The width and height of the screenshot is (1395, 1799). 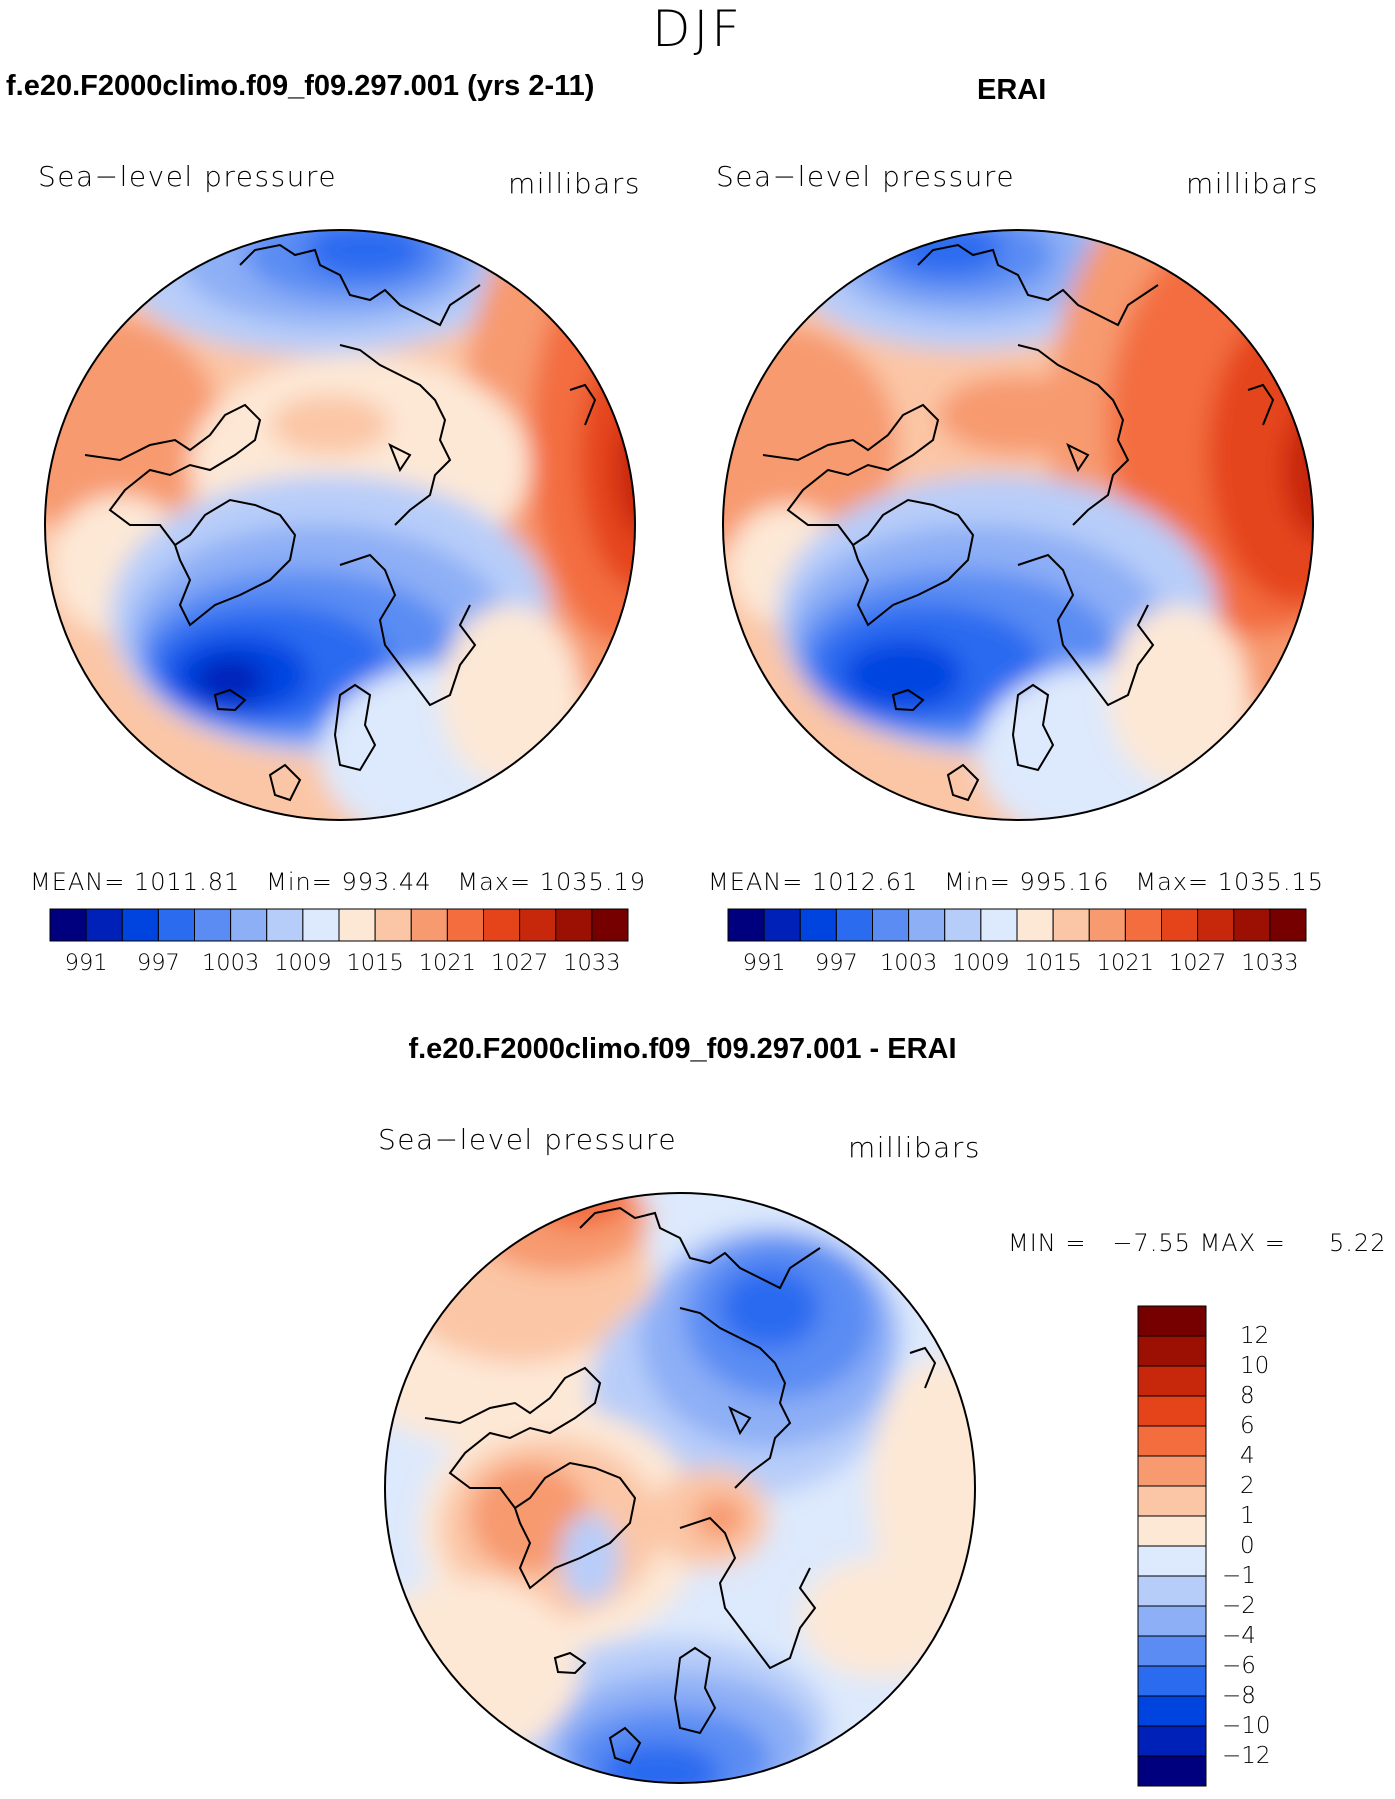 What do you see at coordinates (1247, 1486) in the screenshot?
I see `colorbar-tick-label: 2` at bounding box center [1247, 1486].